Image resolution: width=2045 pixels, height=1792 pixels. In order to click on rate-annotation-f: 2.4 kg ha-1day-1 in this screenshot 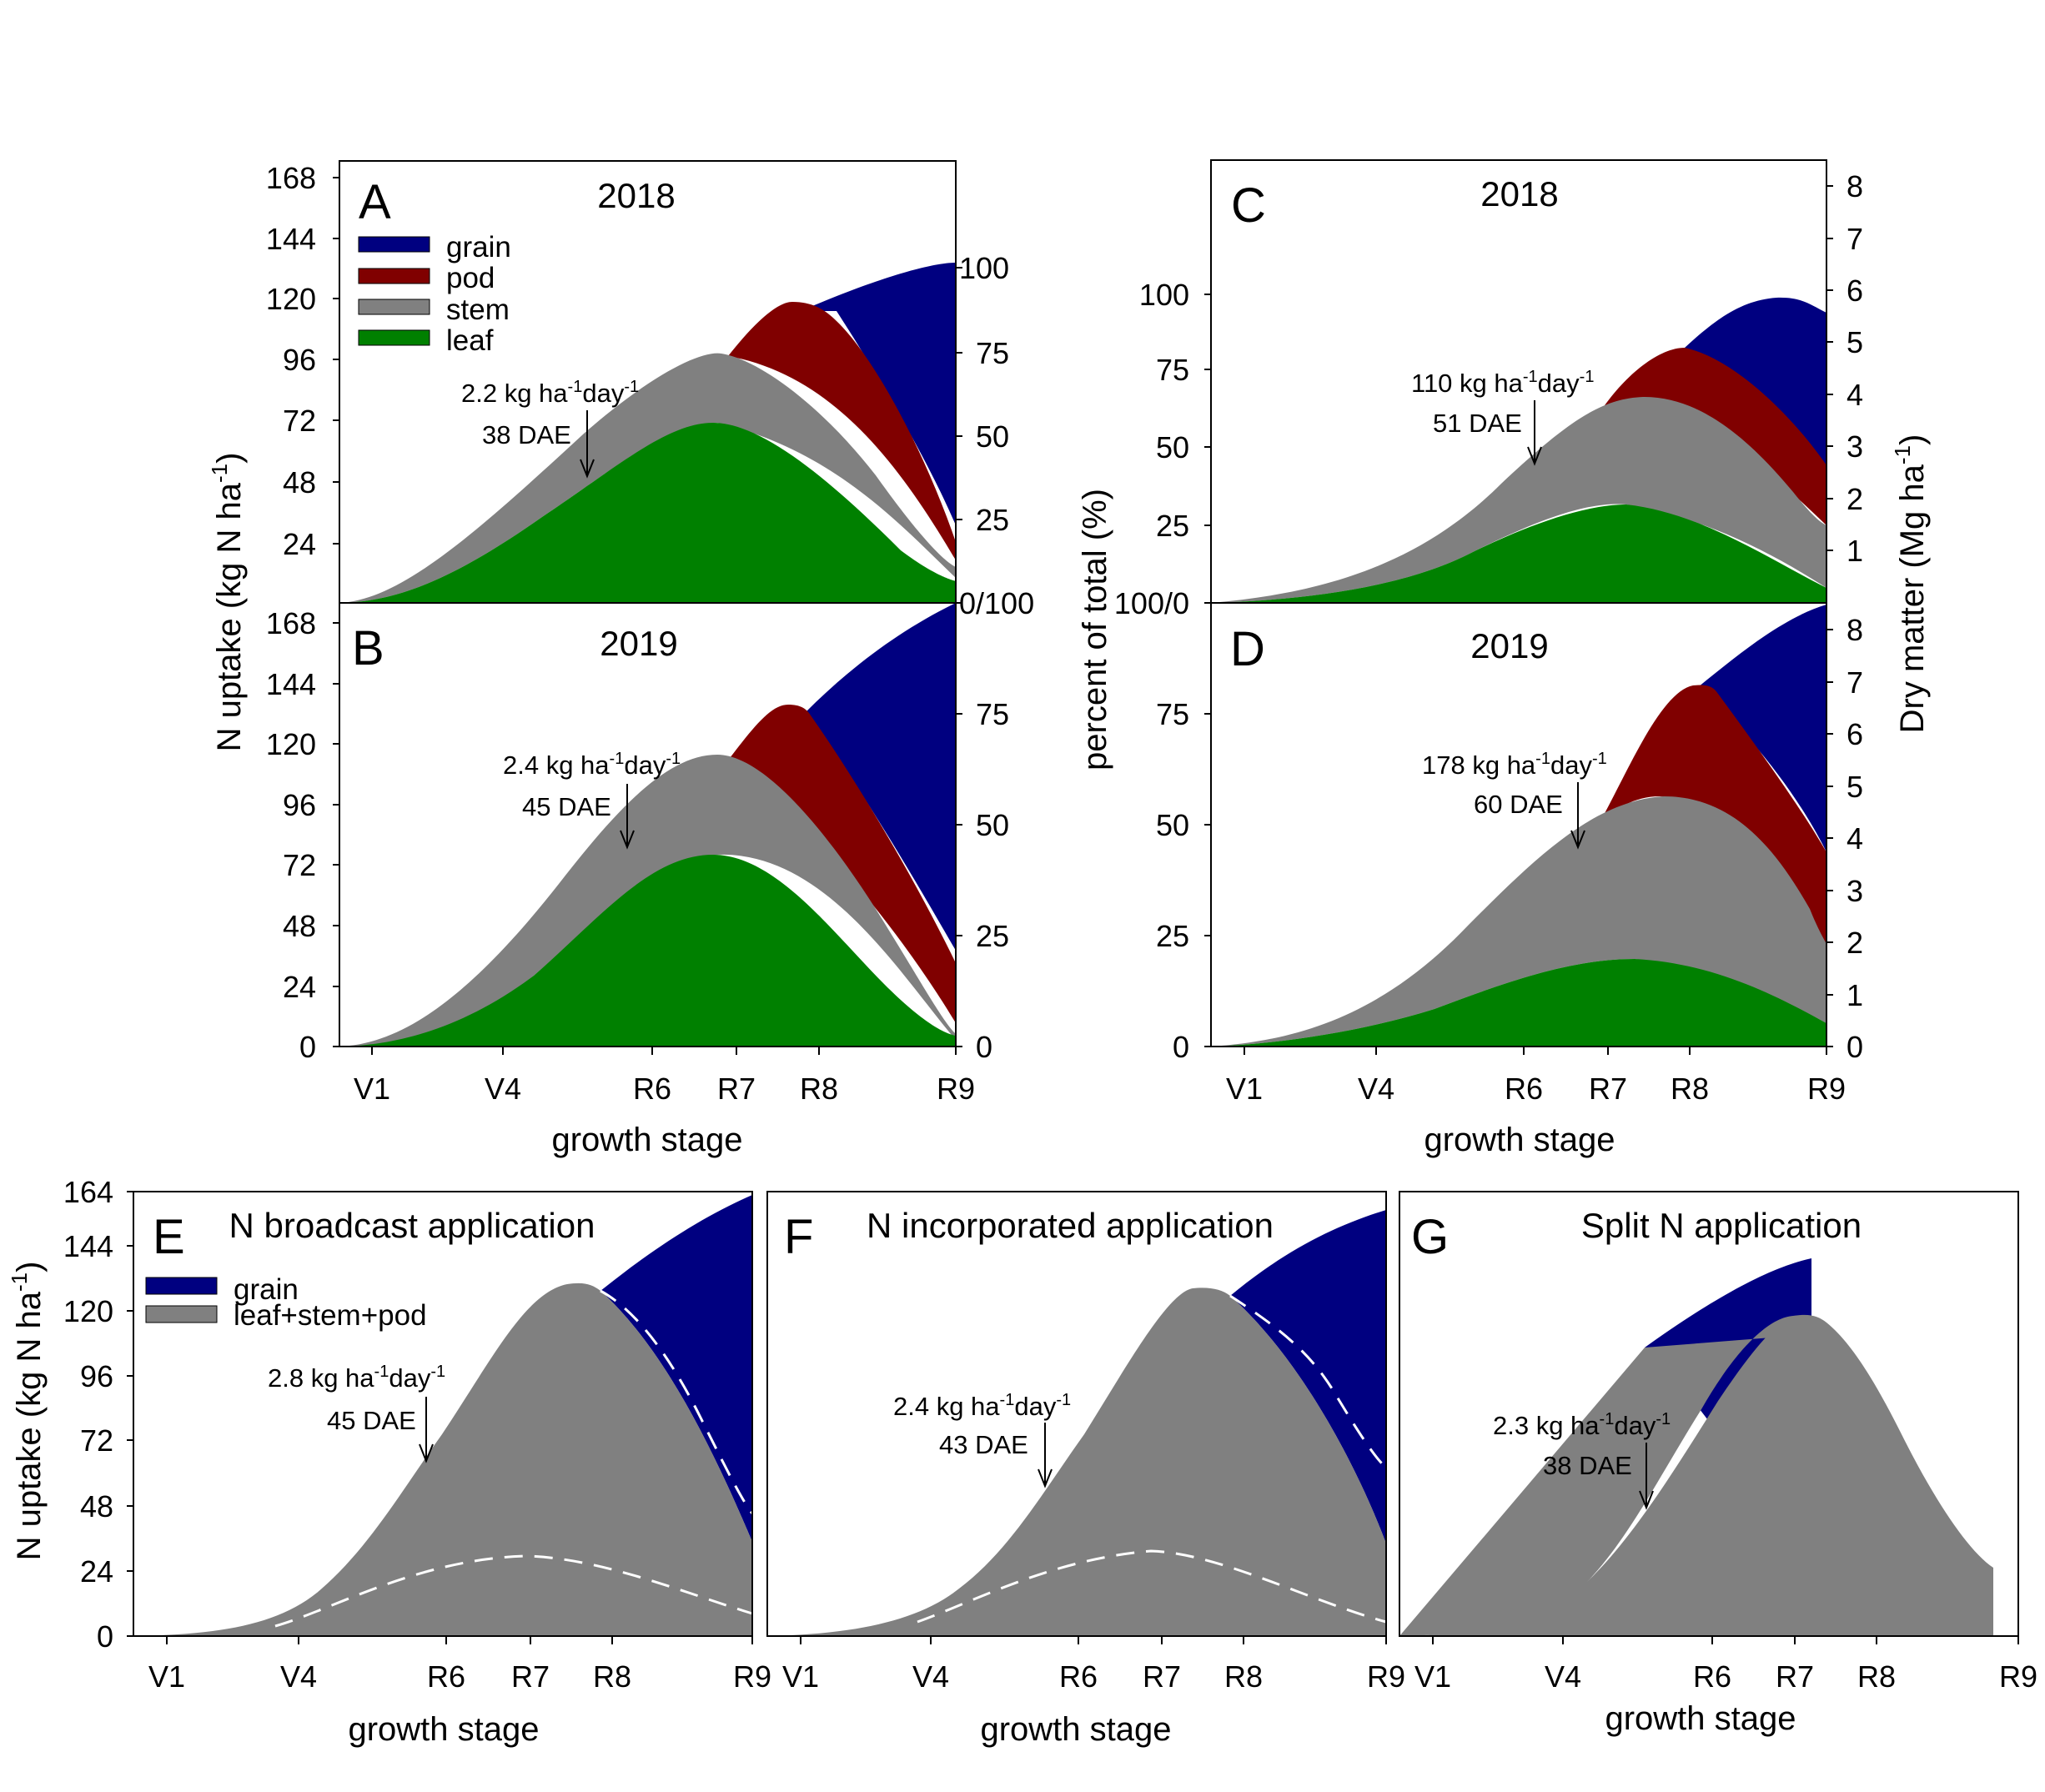, I will do `click(982, 1406)`.